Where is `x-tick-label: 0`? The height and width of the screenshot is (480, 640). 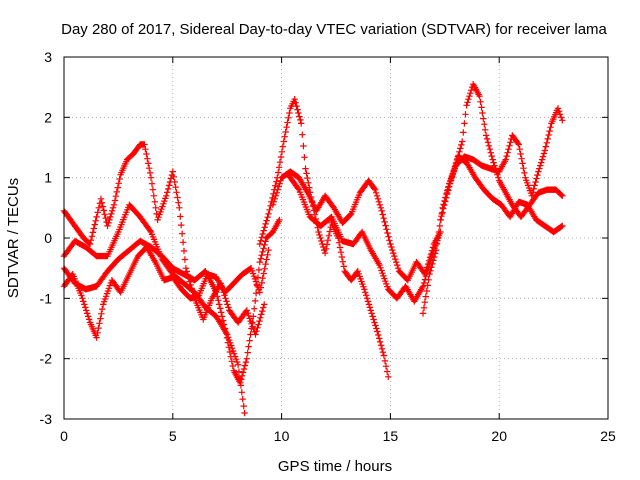 x-tick-label: 0 is located at coordinates (64, 436).